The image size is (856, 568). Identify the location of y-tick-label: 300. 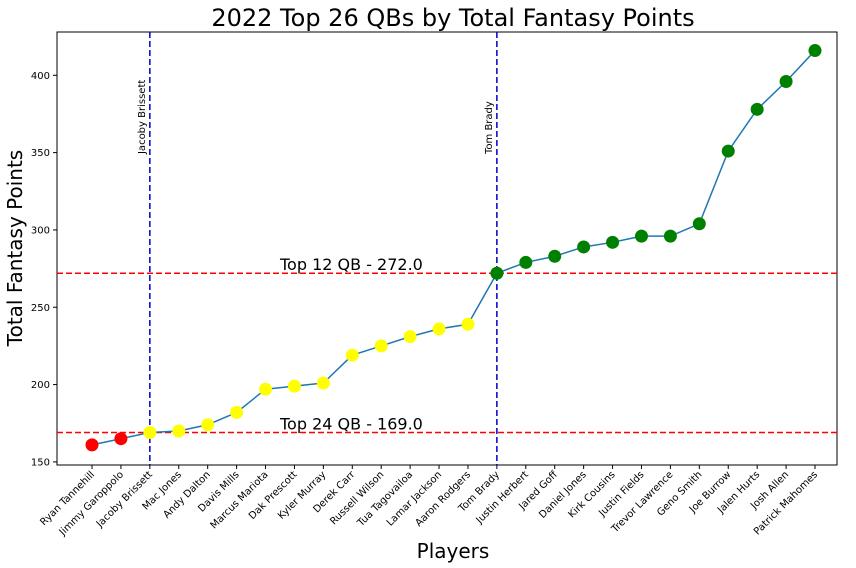
(40, 230).